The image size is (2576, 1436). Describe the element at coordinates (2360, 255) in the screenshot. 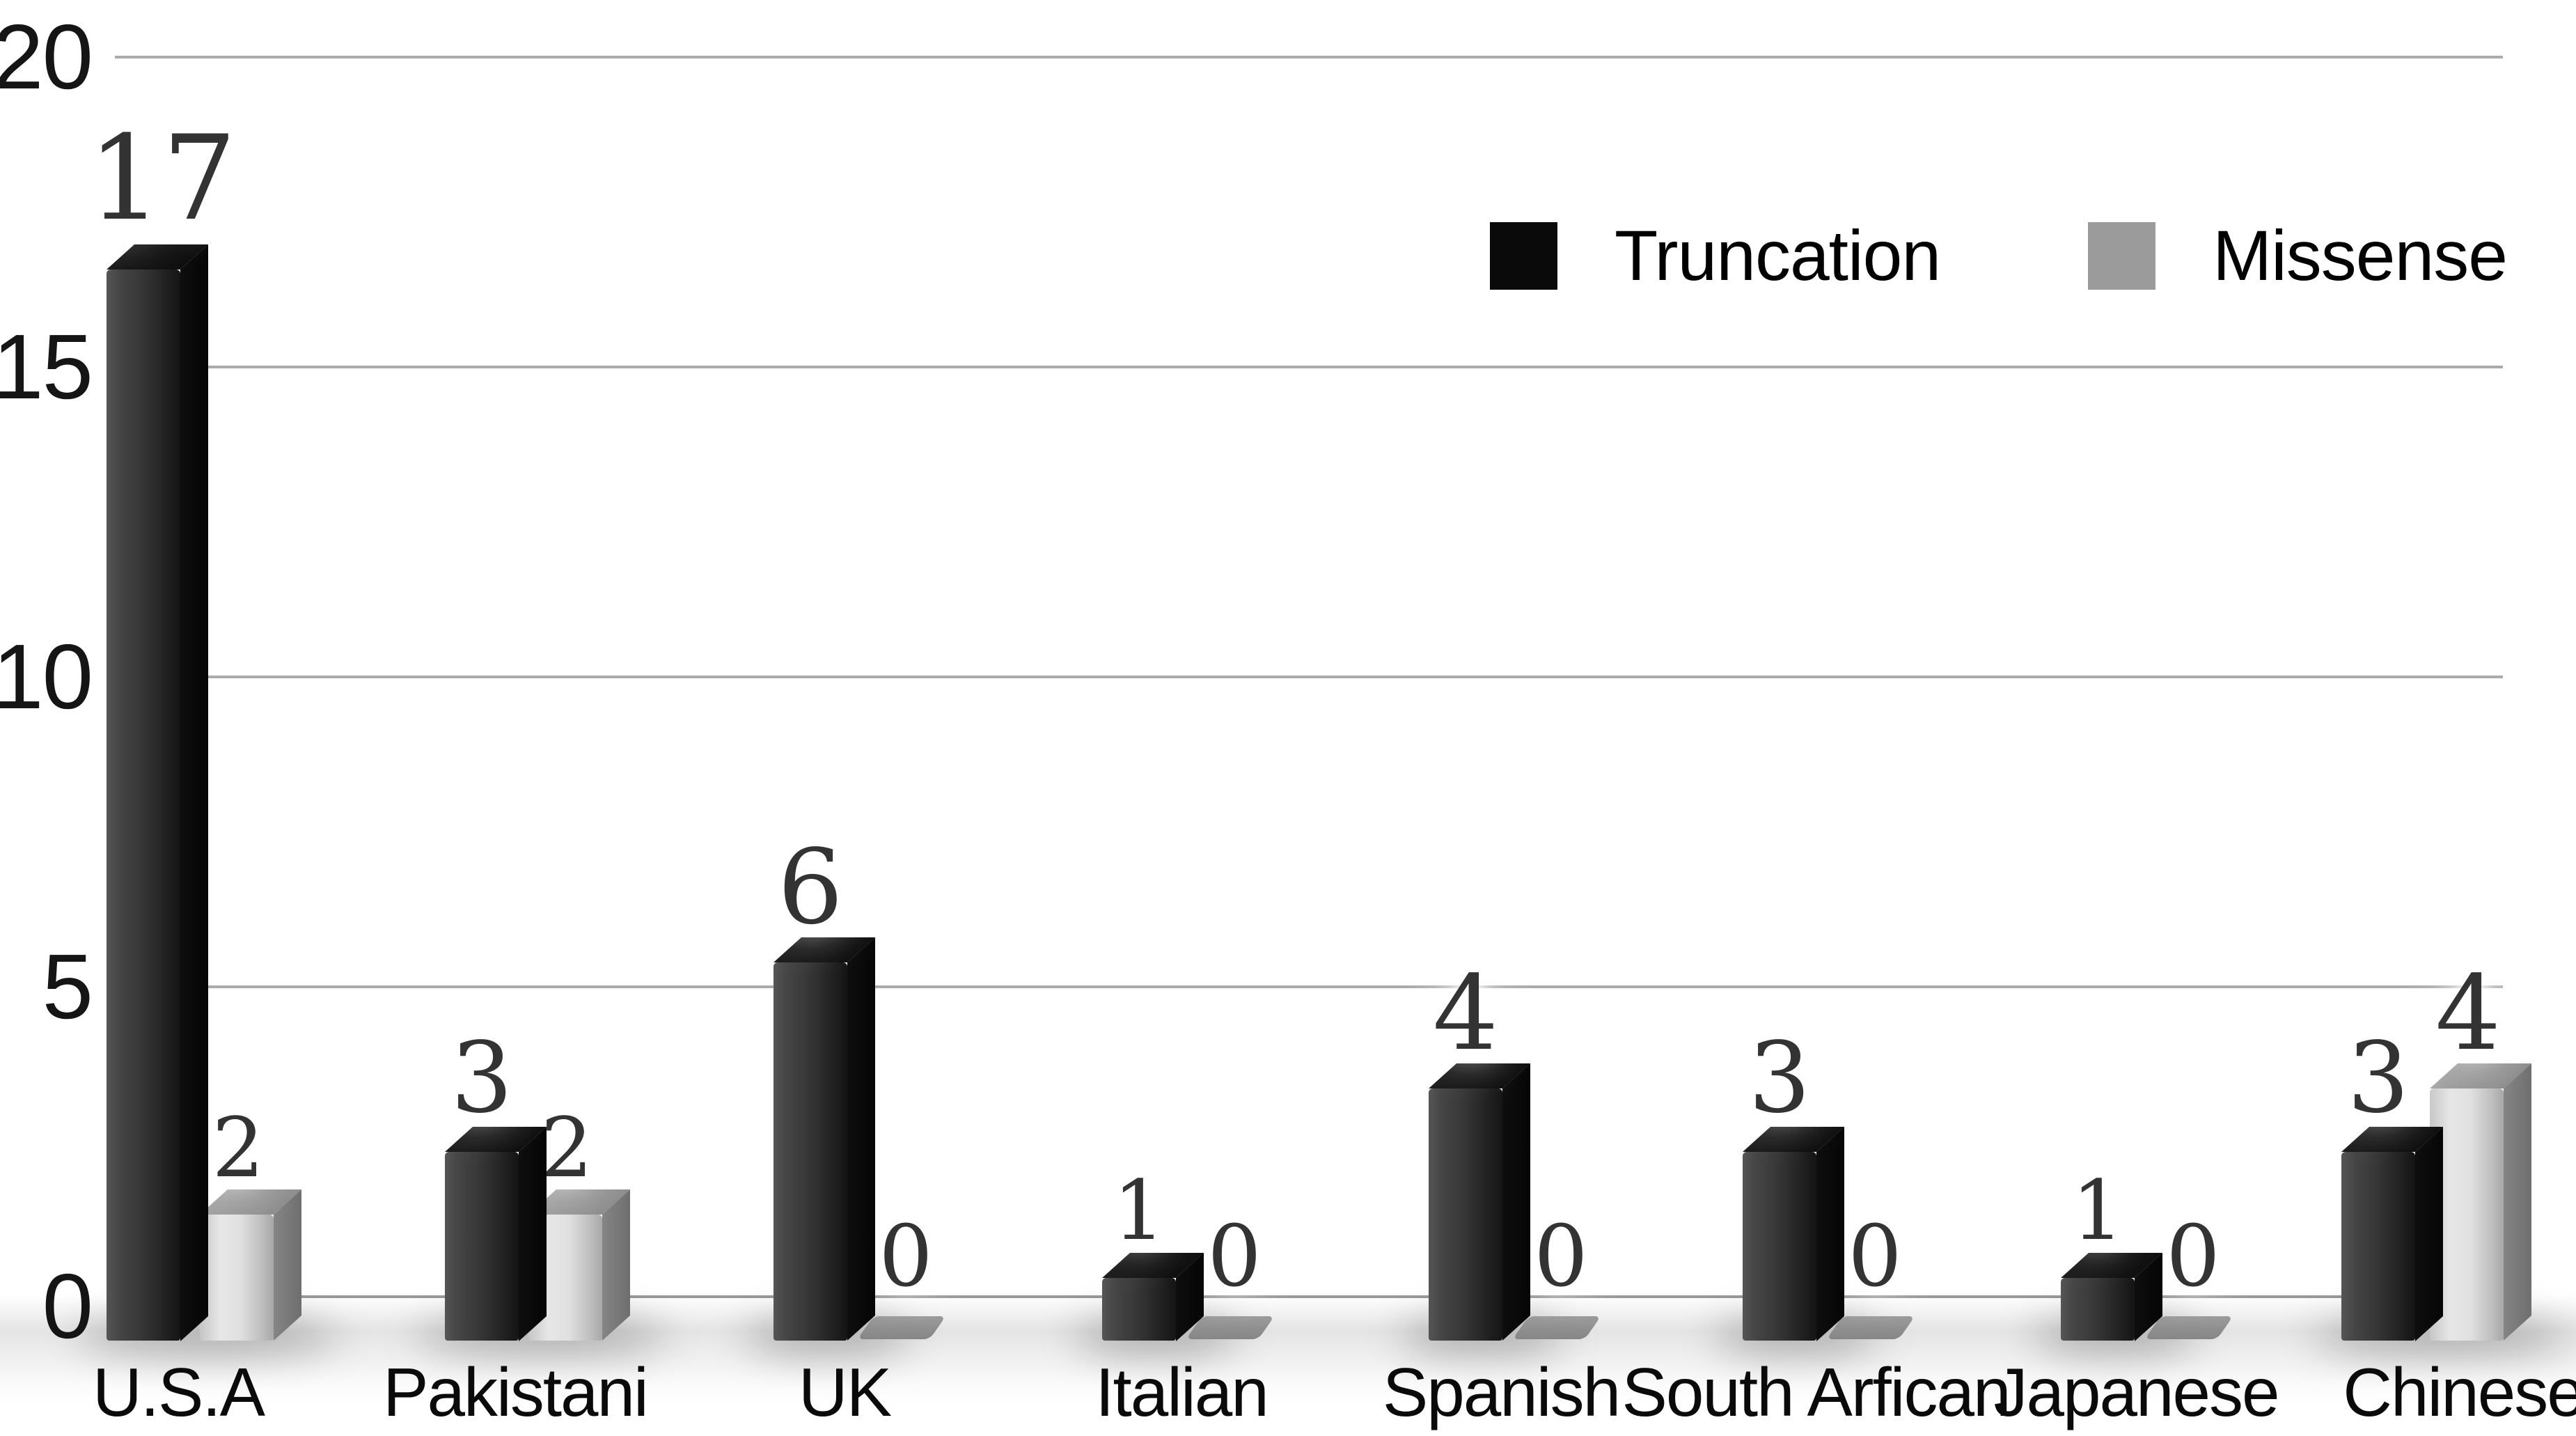

I see `legend-label-missense: Missense` at that location.